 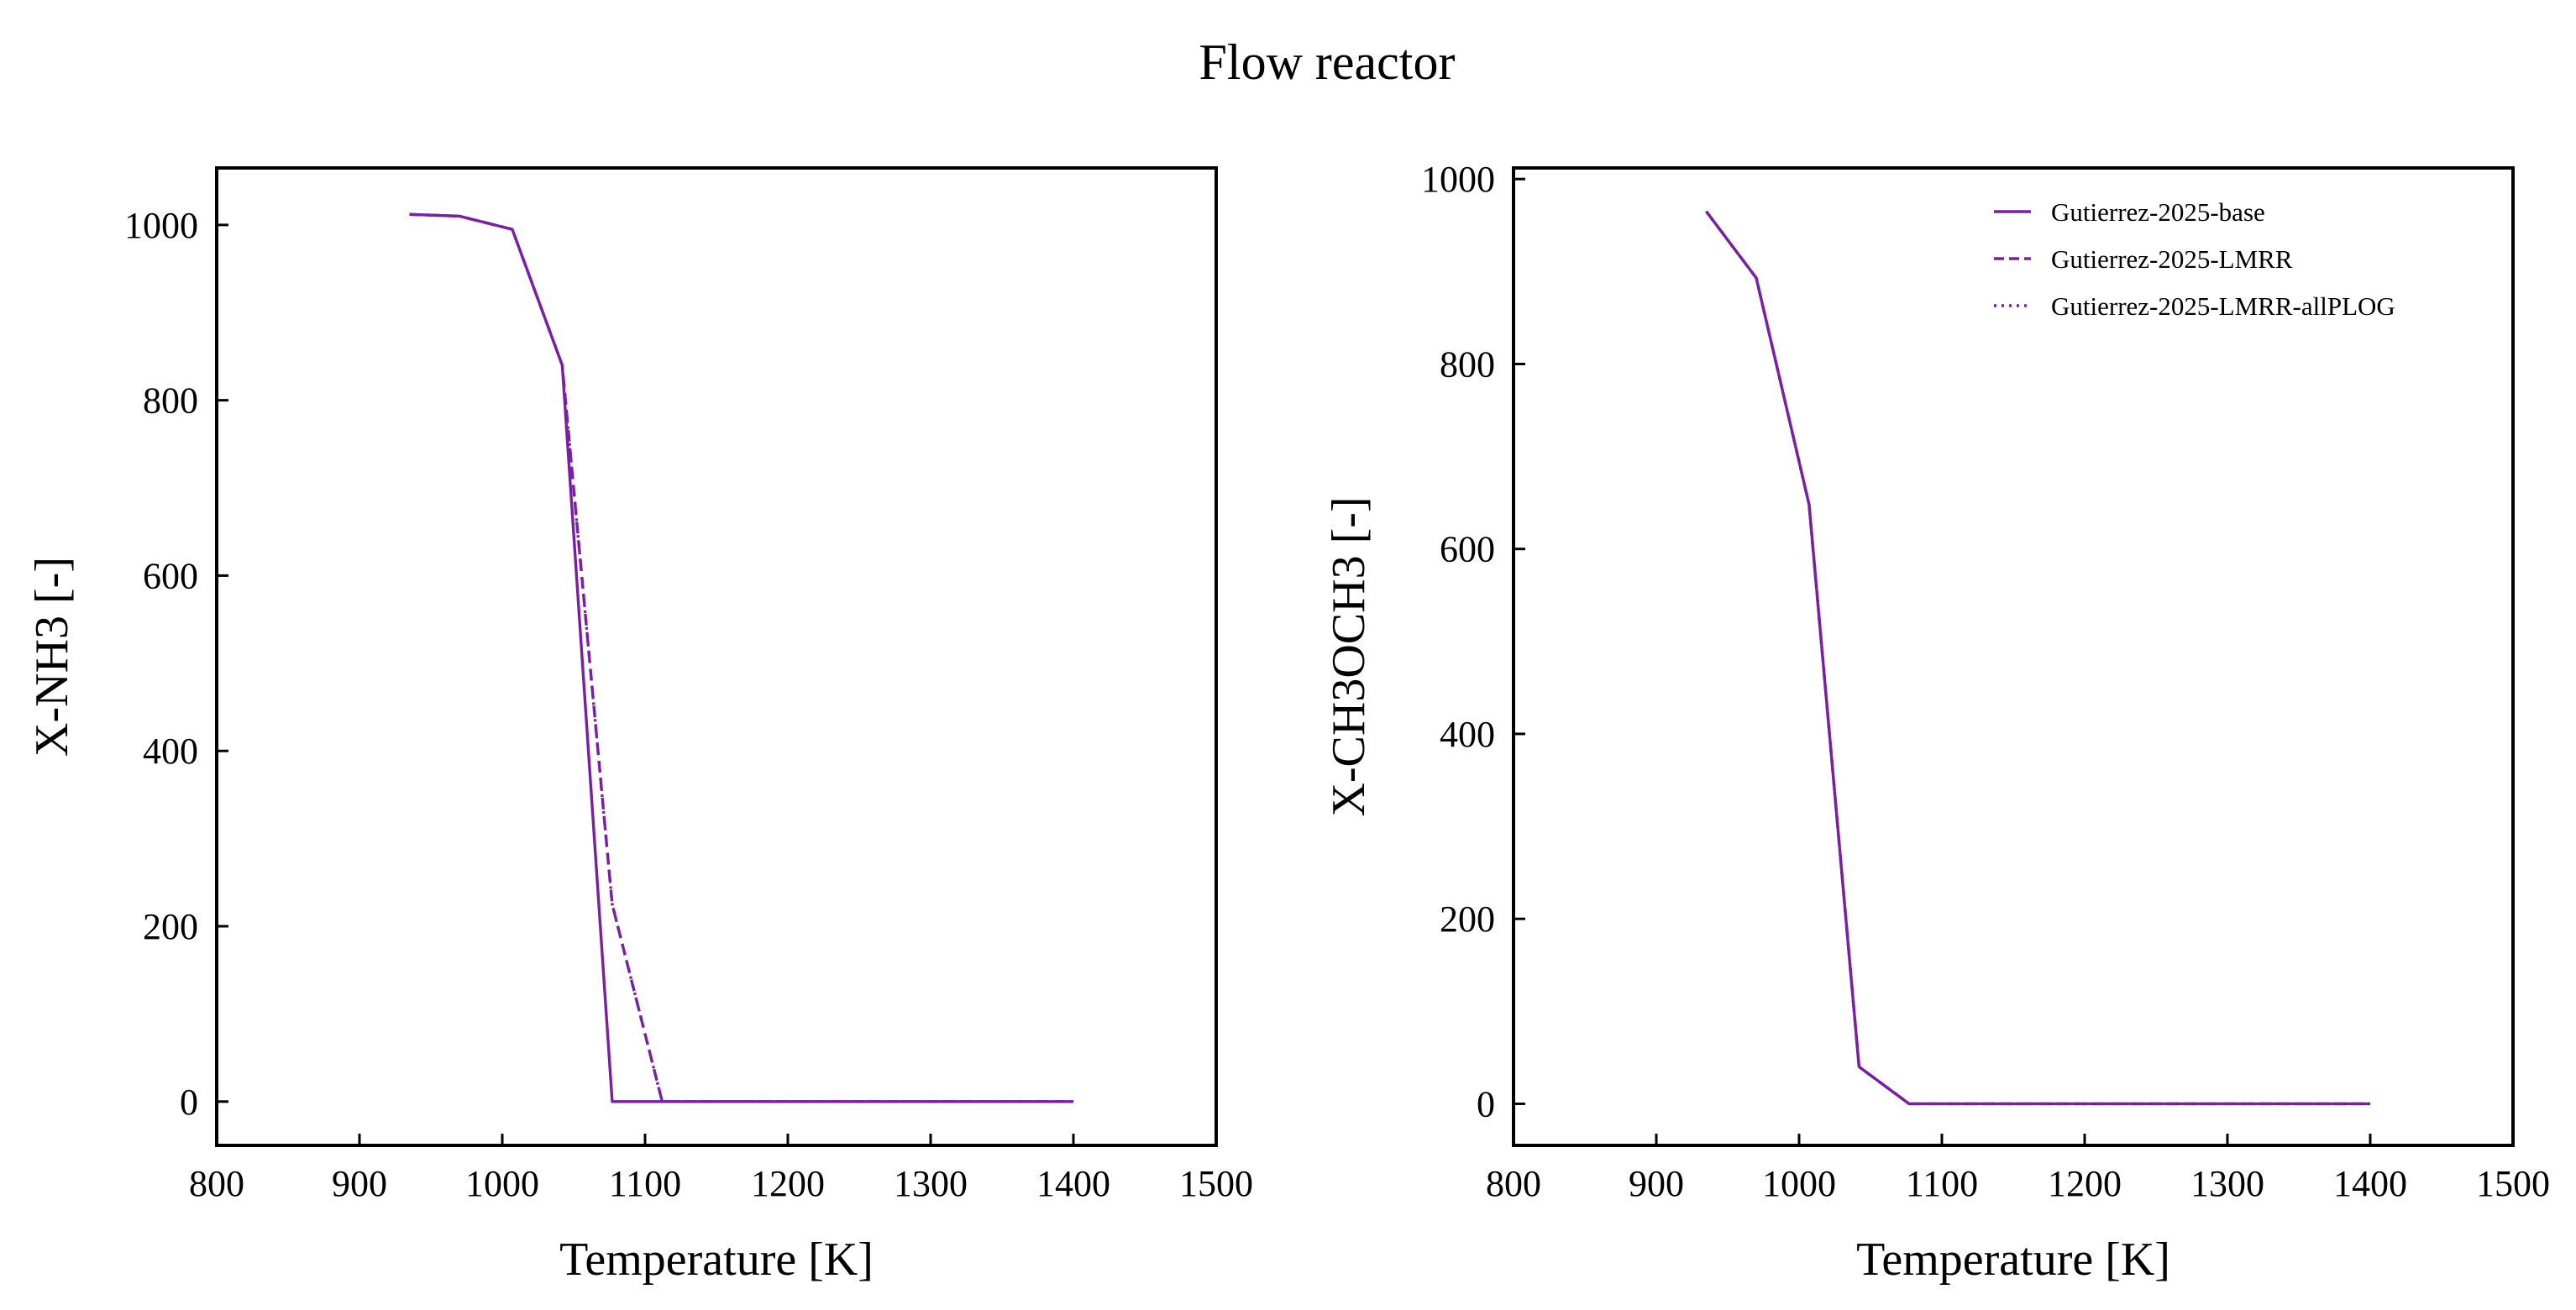 What do you see at coordinates (2158, 212) in the screenshot?
I see `legend-label: Gutierrez-2025-base` at bounding box center [2158, 212].